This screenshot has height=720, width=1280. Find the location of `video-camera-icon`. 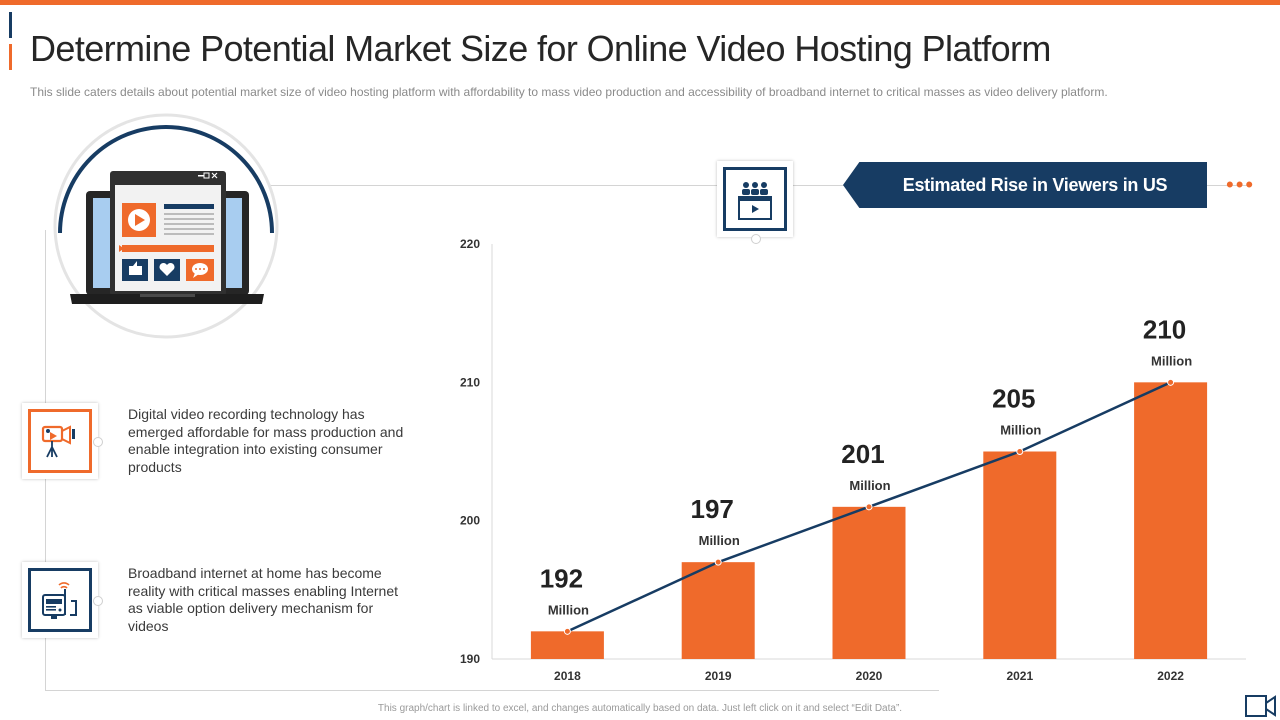

video-camera-icon is located at coordinates (58, 441).